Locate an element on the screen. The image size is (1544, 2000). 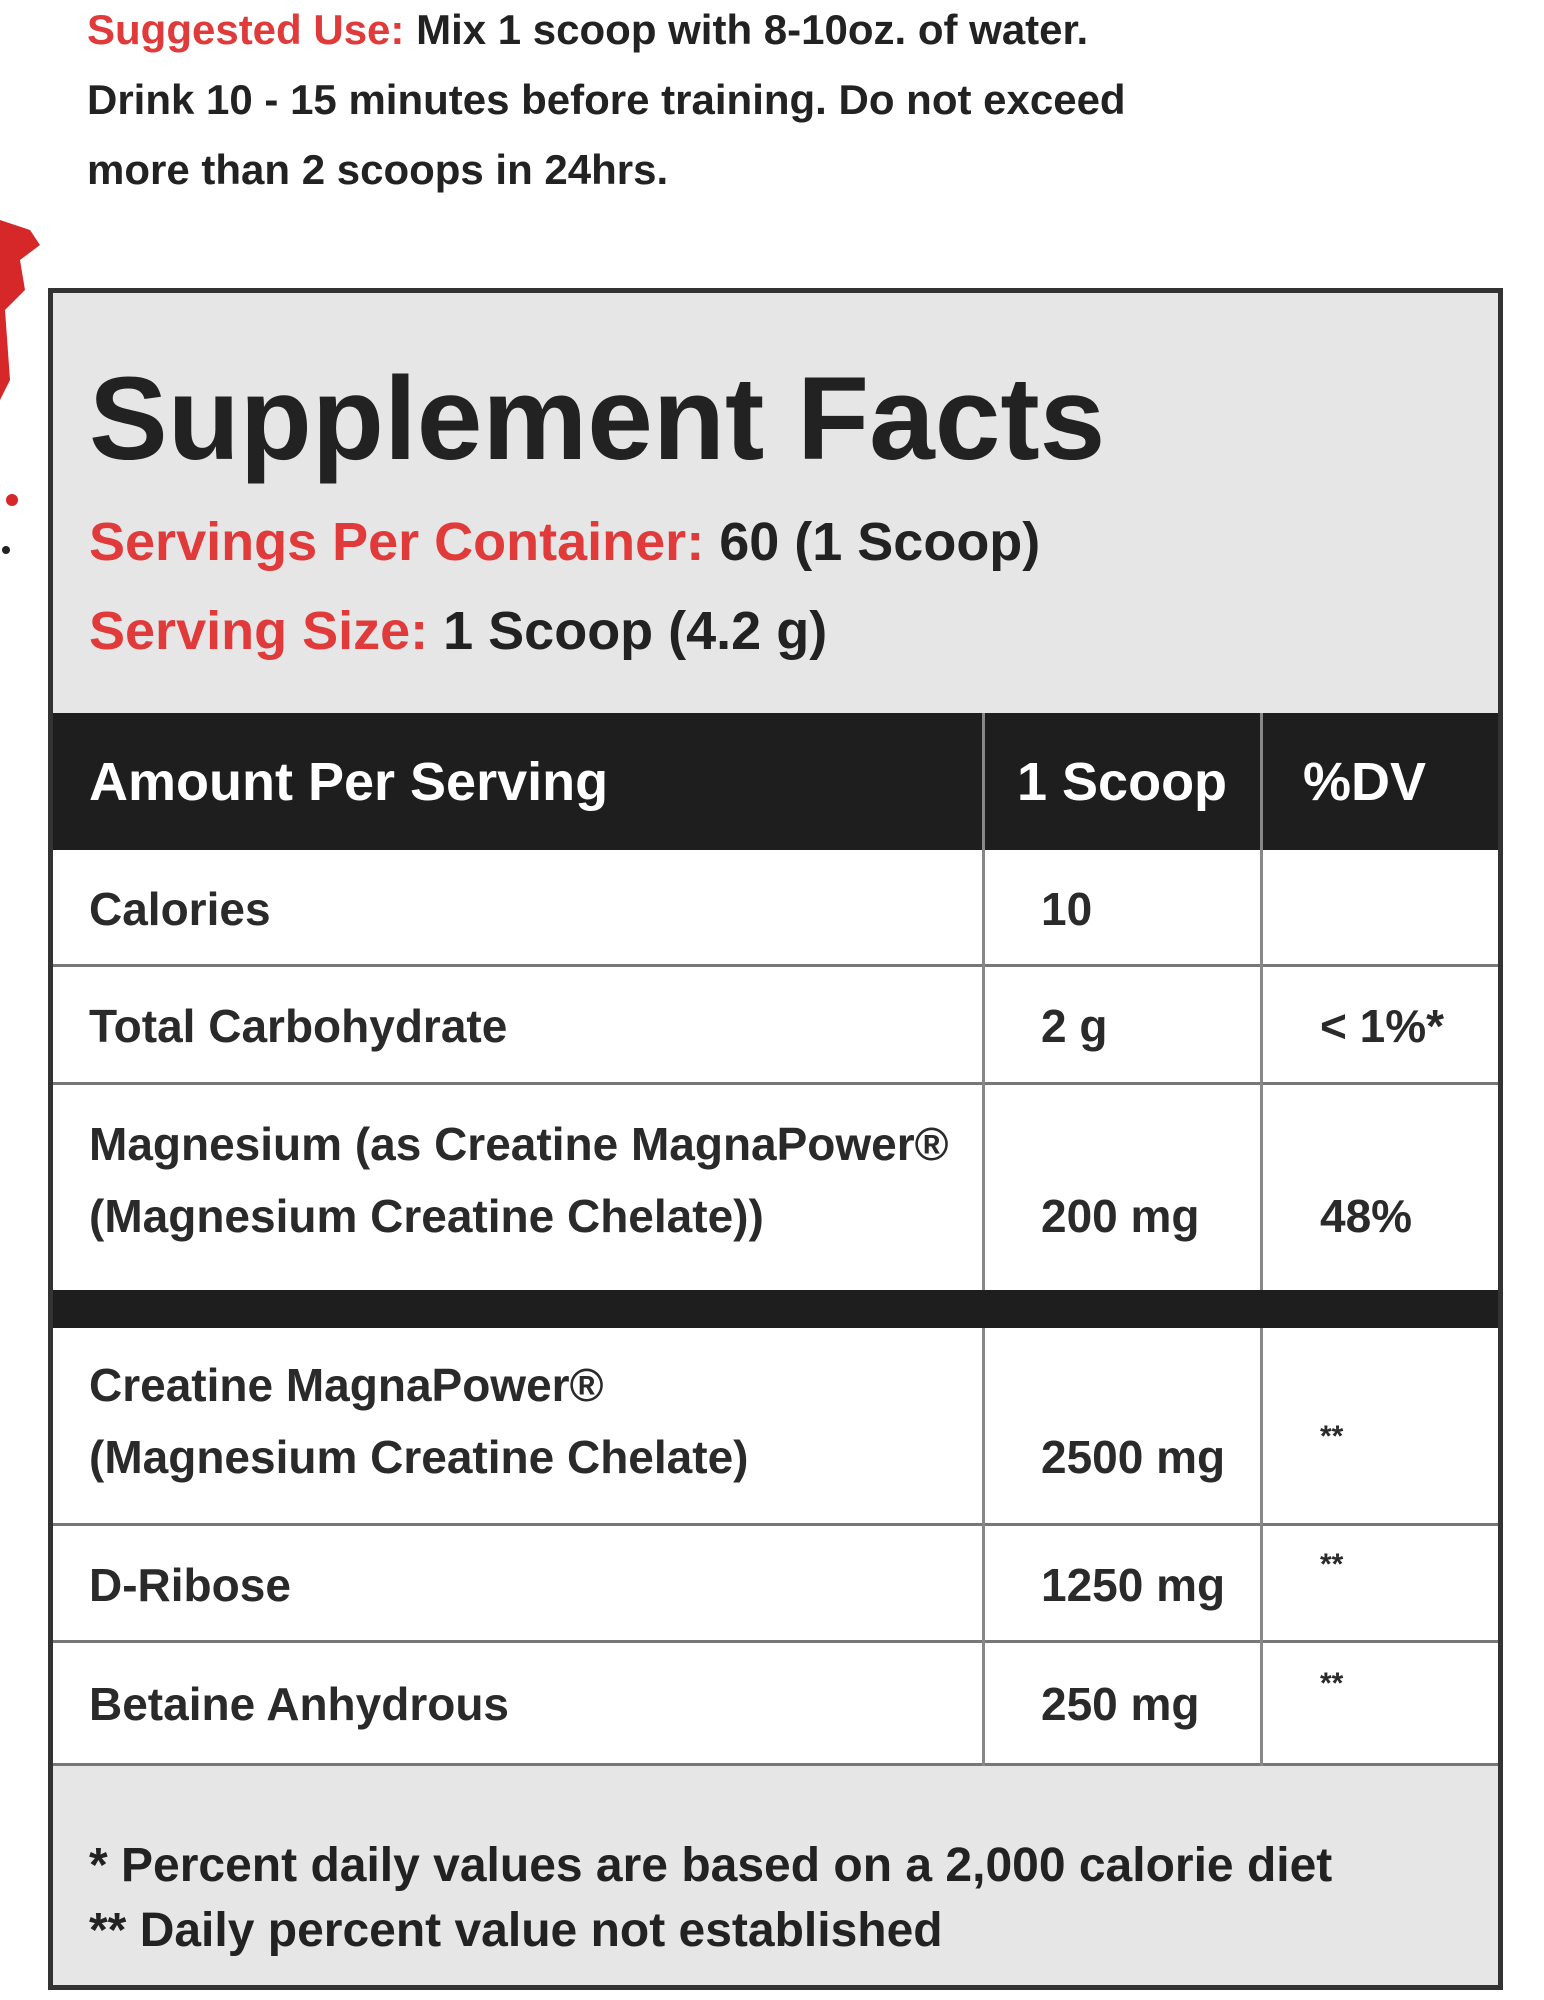
header-bar: Amount Per Serving 1 Scoop %DV is located at coordinates (775, 781).